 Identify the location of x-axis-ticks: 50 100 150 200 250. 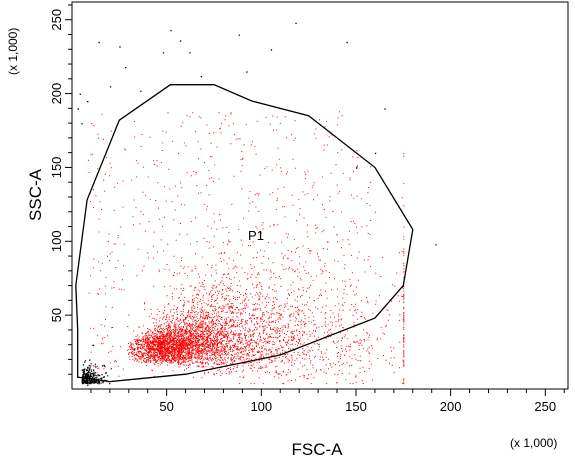
(327, 401).